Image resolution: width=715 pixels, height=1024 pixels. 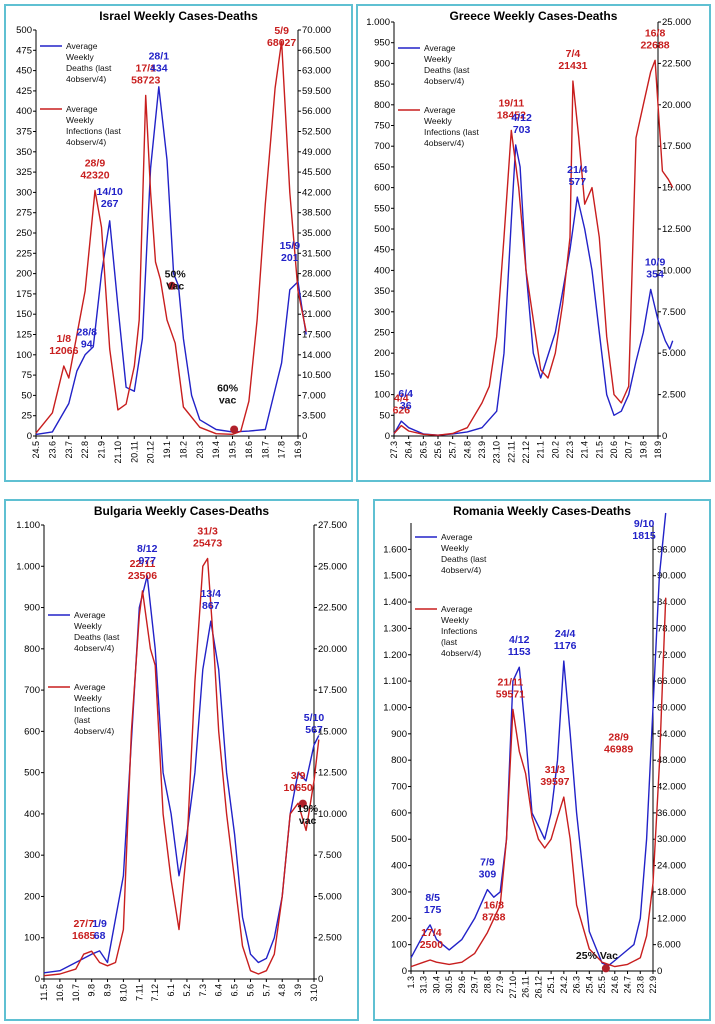 What do you see at coordinates (464, 553) in the screenshot?
I see `legend-deaths-label: Average Weekly Deaths (last 4observ/4)` at bounding box center [464, 553].